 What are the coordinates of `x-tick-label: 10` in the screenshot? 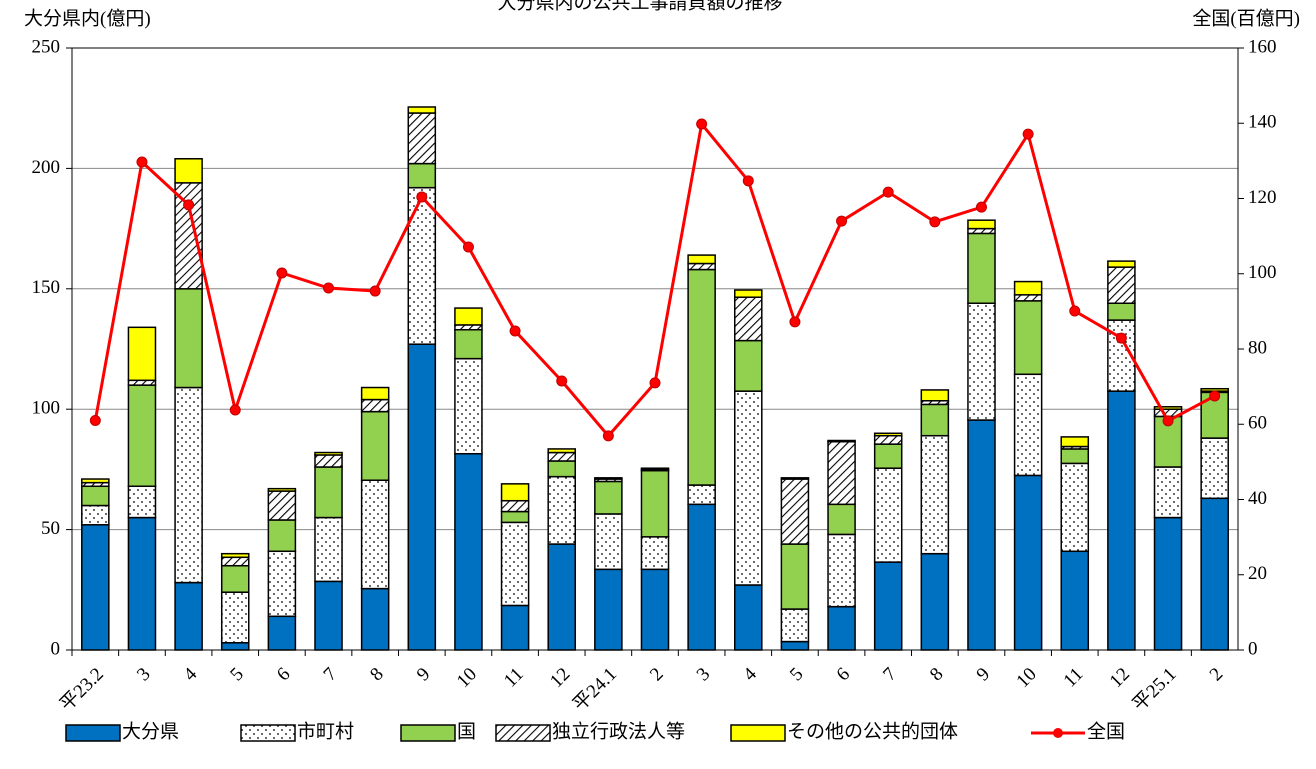 It's located at (1026, 678).